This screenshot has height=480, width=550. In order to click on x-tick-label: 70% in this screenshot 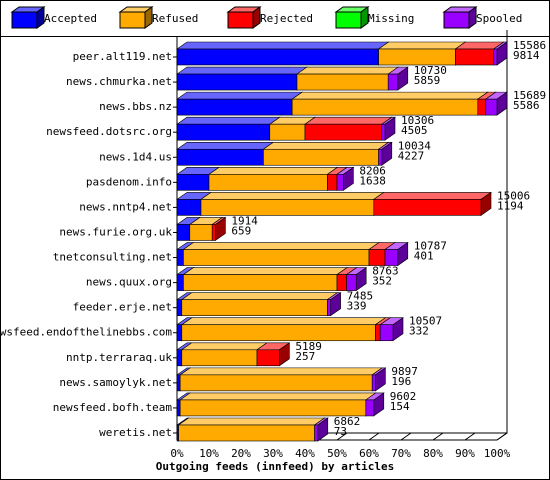, I will do `click(401, 453)`.